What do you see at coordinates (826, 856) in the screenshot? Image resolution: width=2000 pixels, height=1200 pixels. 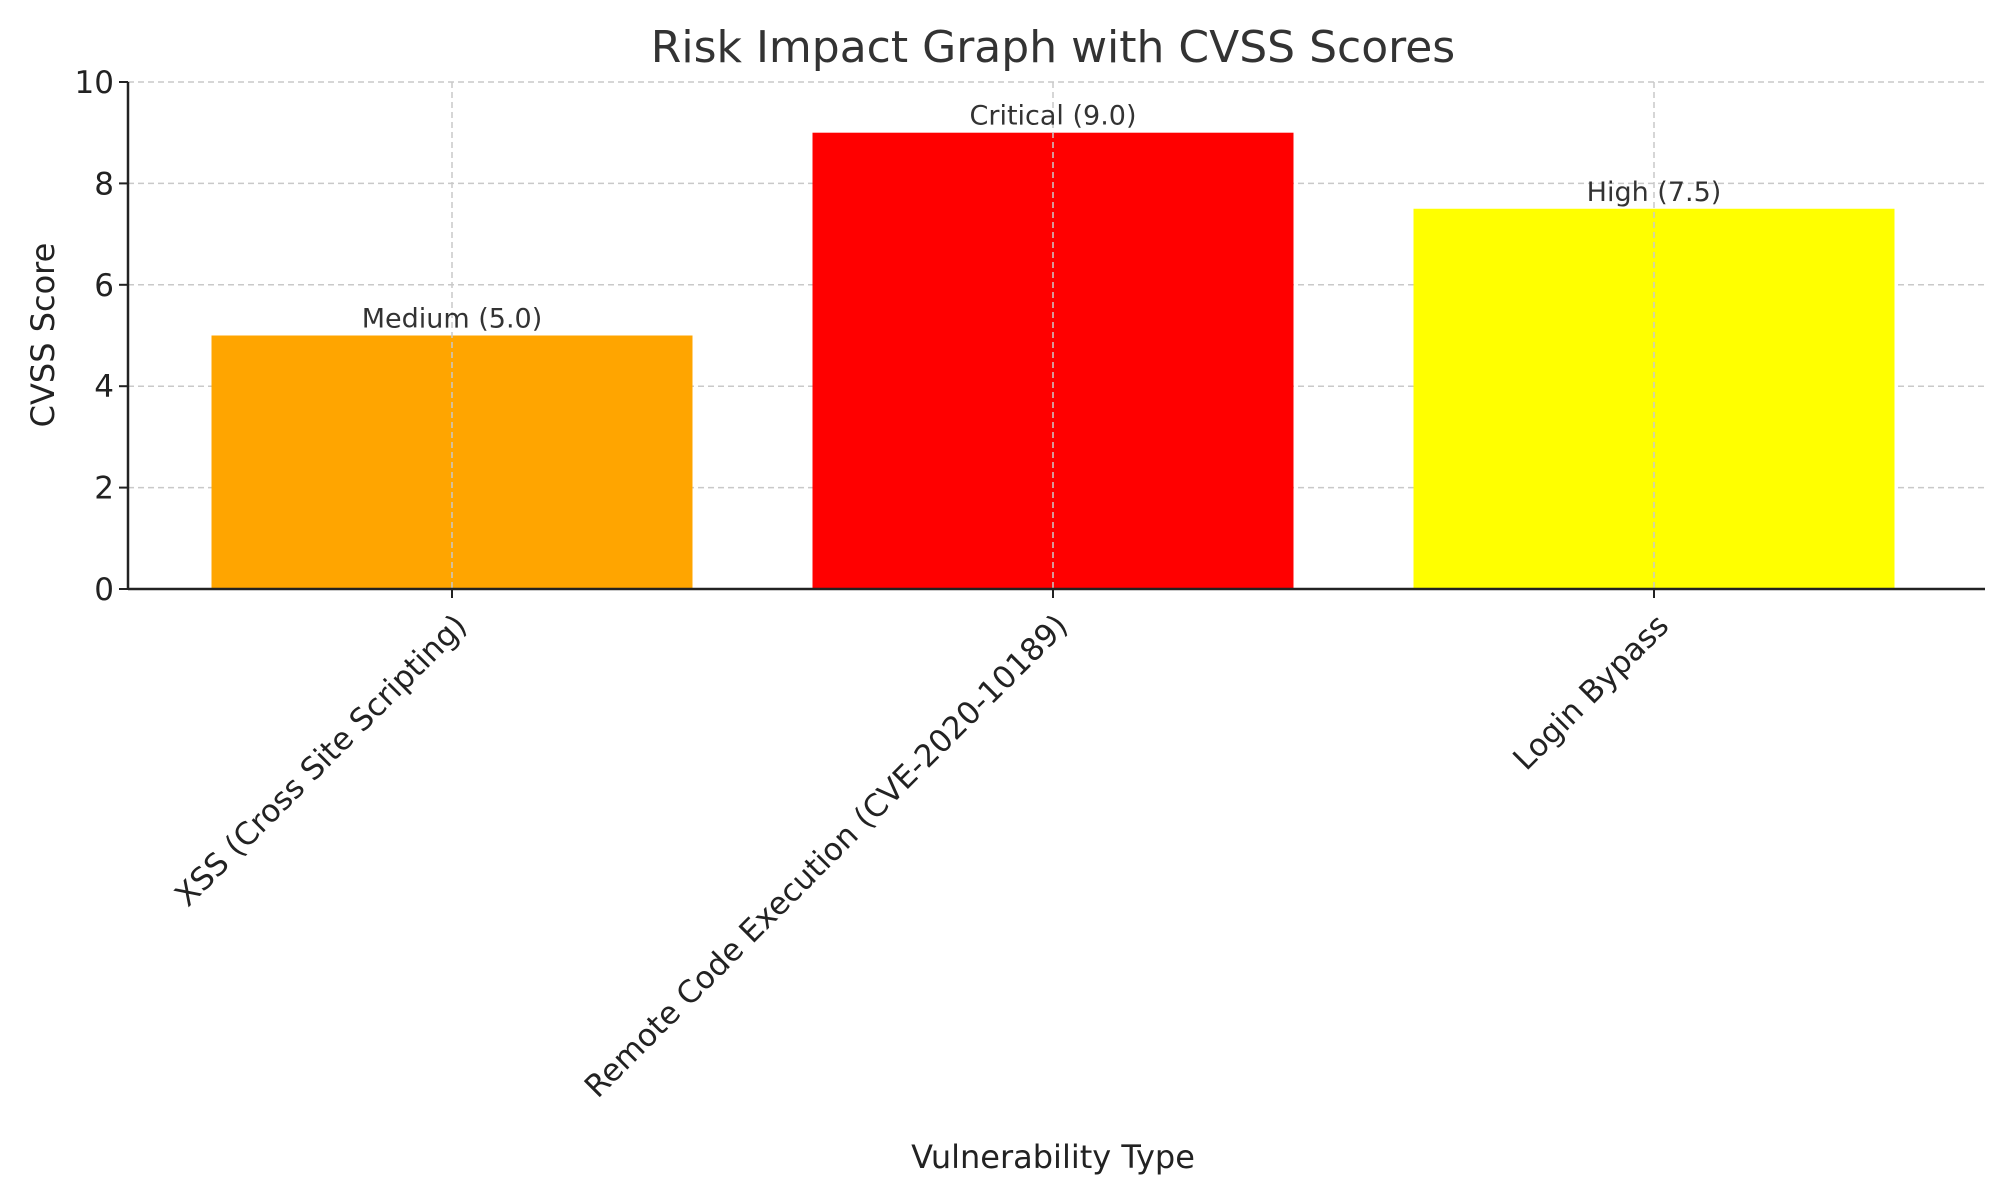 I see `x-tick-label-1: Remote Code Execution (CVE-2020-10189)` at bounding box center [826, 856].